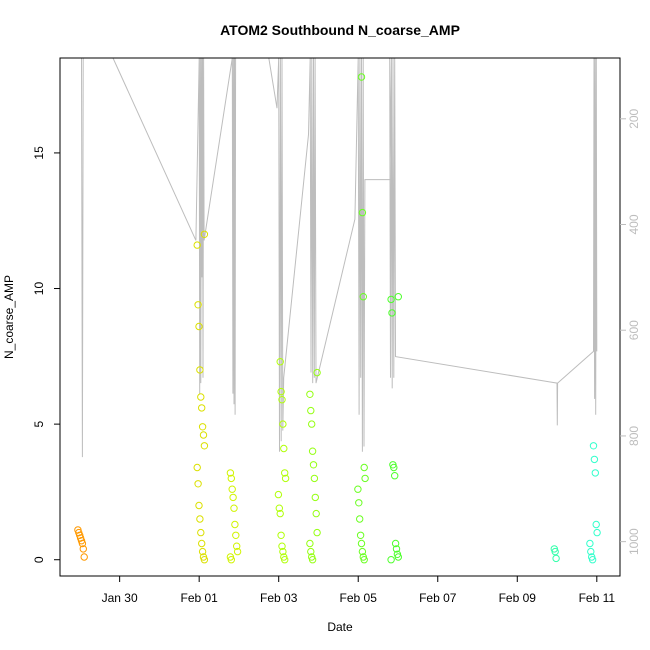  I want to click on y-tick-label: 5, so click(39, 423).